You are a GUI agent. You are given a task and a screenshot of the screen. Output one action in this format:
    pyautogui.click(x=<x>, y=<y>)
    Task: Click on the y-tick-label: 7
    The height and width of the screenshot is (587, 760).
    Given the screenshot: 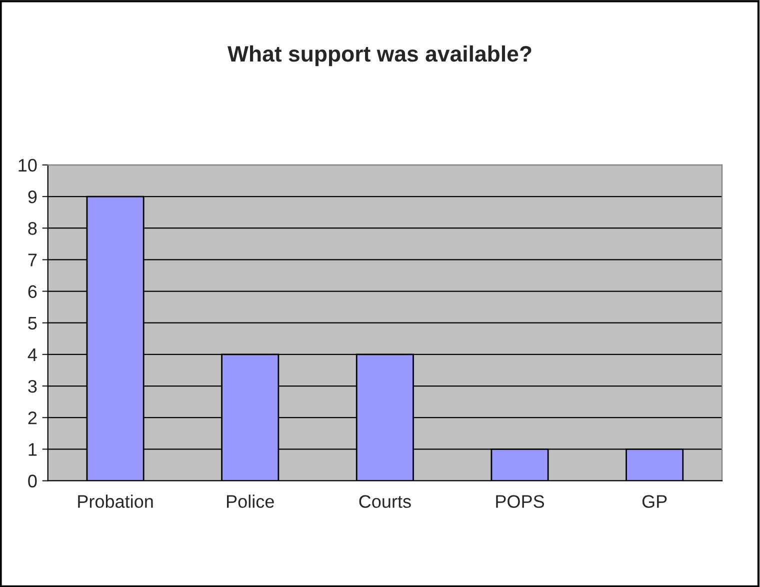 What is the action you would take?
    pyautogui.click(x=32, y=260)
    